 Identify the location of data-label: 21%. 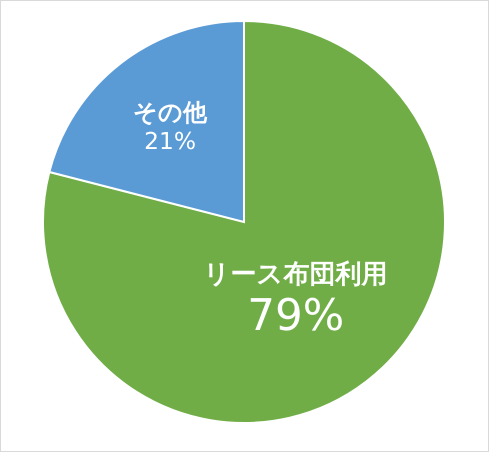
(170, 140).